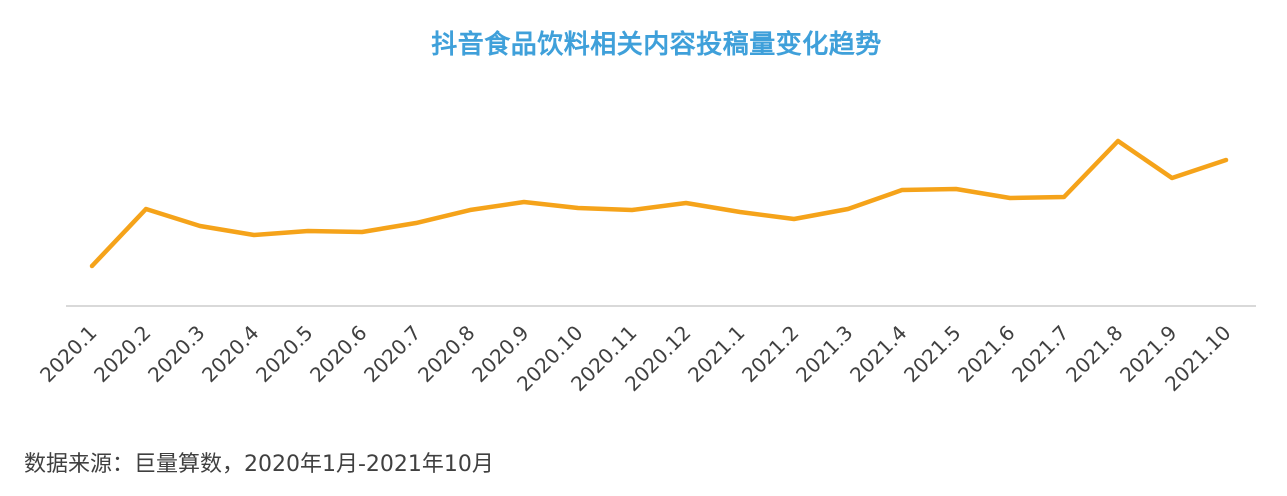 Image resolution: width=1287 pixels, height=496 pixels. I want to click on x-tick-label: 2021.3, so click(824, 354).